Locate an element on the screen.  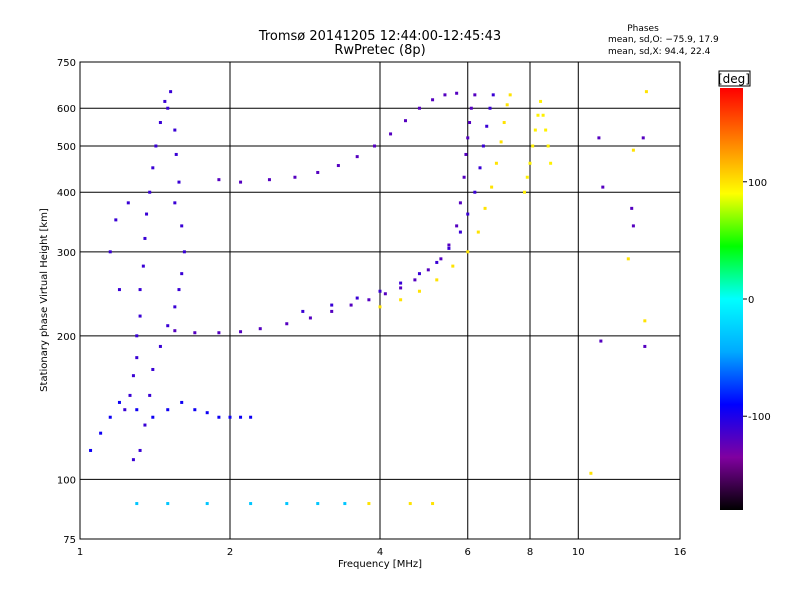
x-tick-label: 1 is located at coordinates (80, 552).